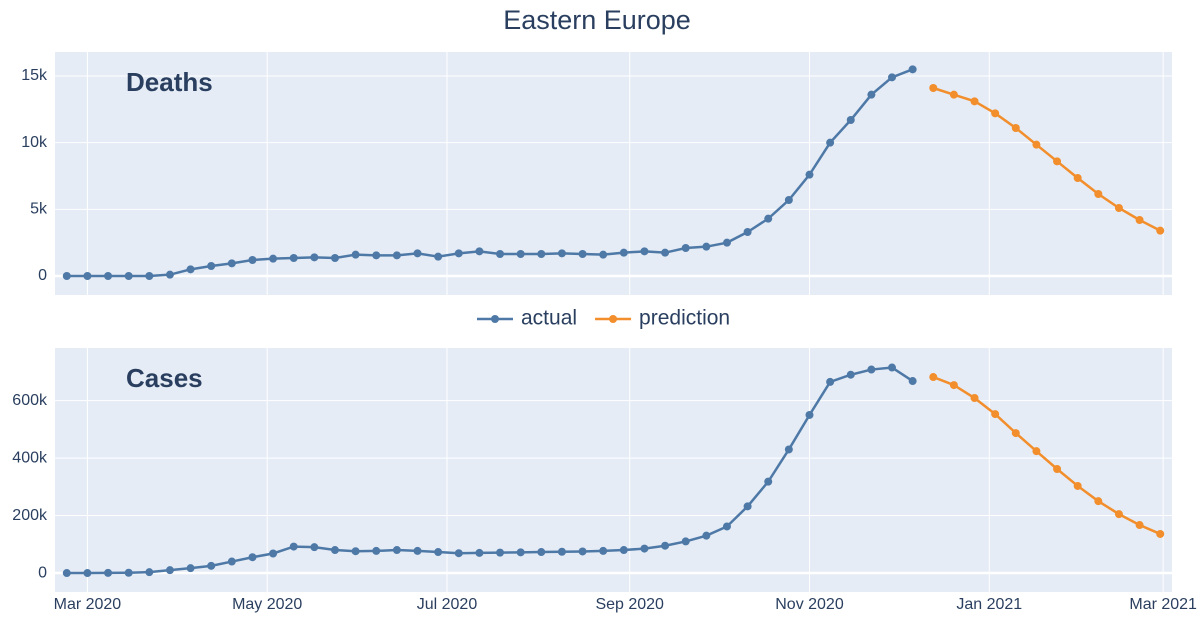 The height and width of the screenshot is (623, 1200). What do you see at coordinates (495, 319) in the screenshot?
I see `legend-marker` at bounding box center [495, 319].